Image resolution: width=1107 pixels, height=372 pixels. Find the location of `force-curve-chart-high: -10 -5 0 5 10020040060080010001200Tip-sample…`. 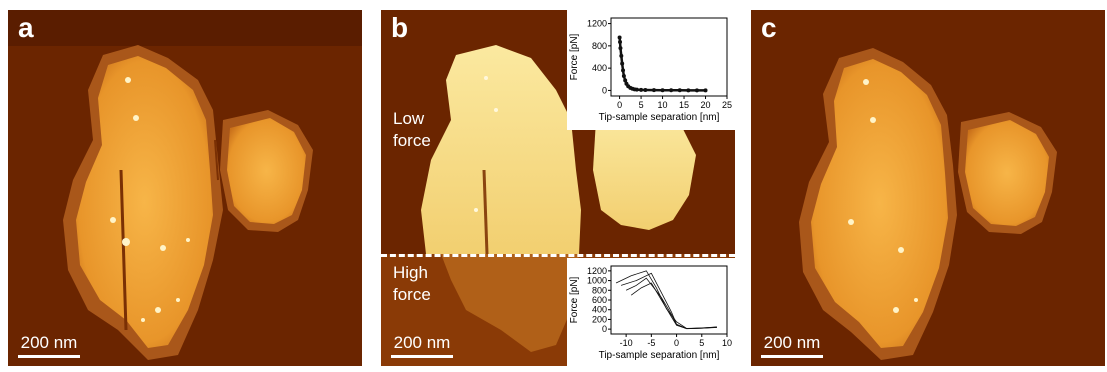

force-curve-chart-high: -10 -5 0 5 10020040060080010001200Tip-sample… is located at coordinates (650, 313).